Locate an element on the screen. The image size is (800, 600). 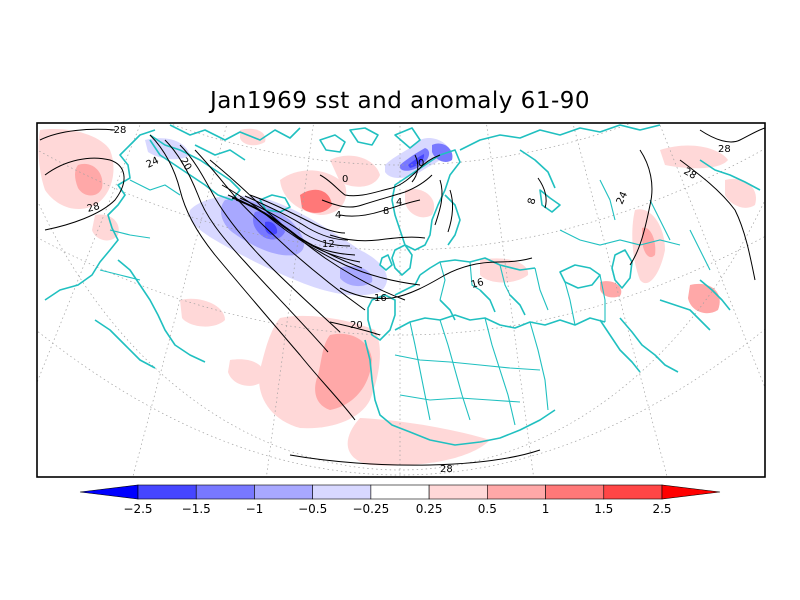
coast-greenland is located at coordinates (195, 167).